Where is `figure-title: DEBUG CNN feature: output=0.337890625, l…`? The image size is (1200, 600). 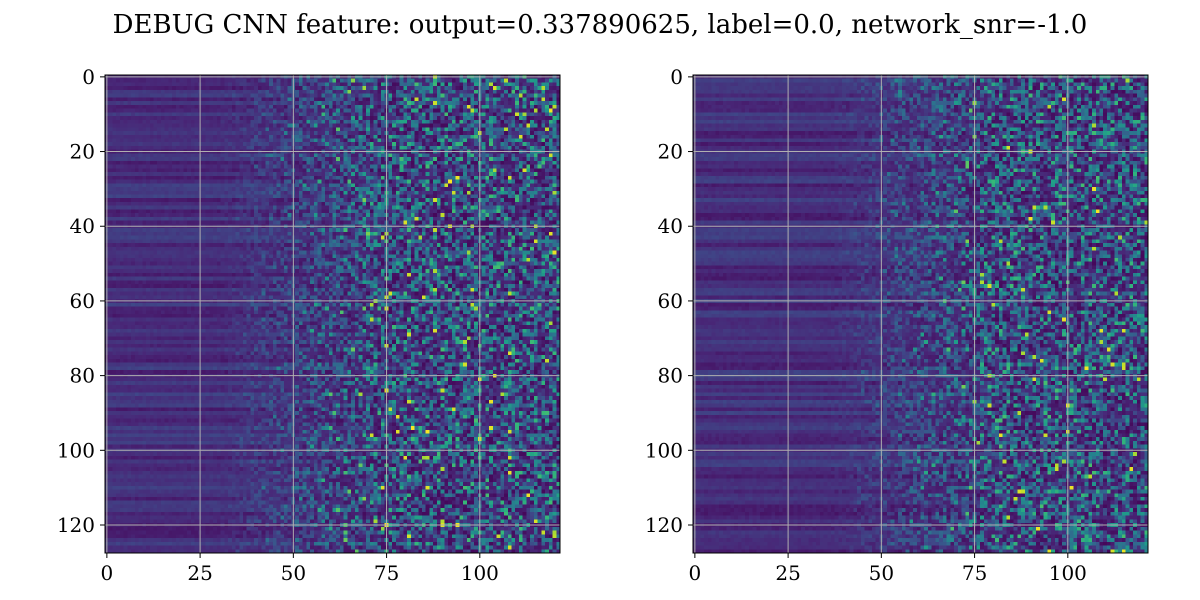 figure-title: DEBUG CNN feature: output=0.337890625, l… is located at coordinates (600, 25).